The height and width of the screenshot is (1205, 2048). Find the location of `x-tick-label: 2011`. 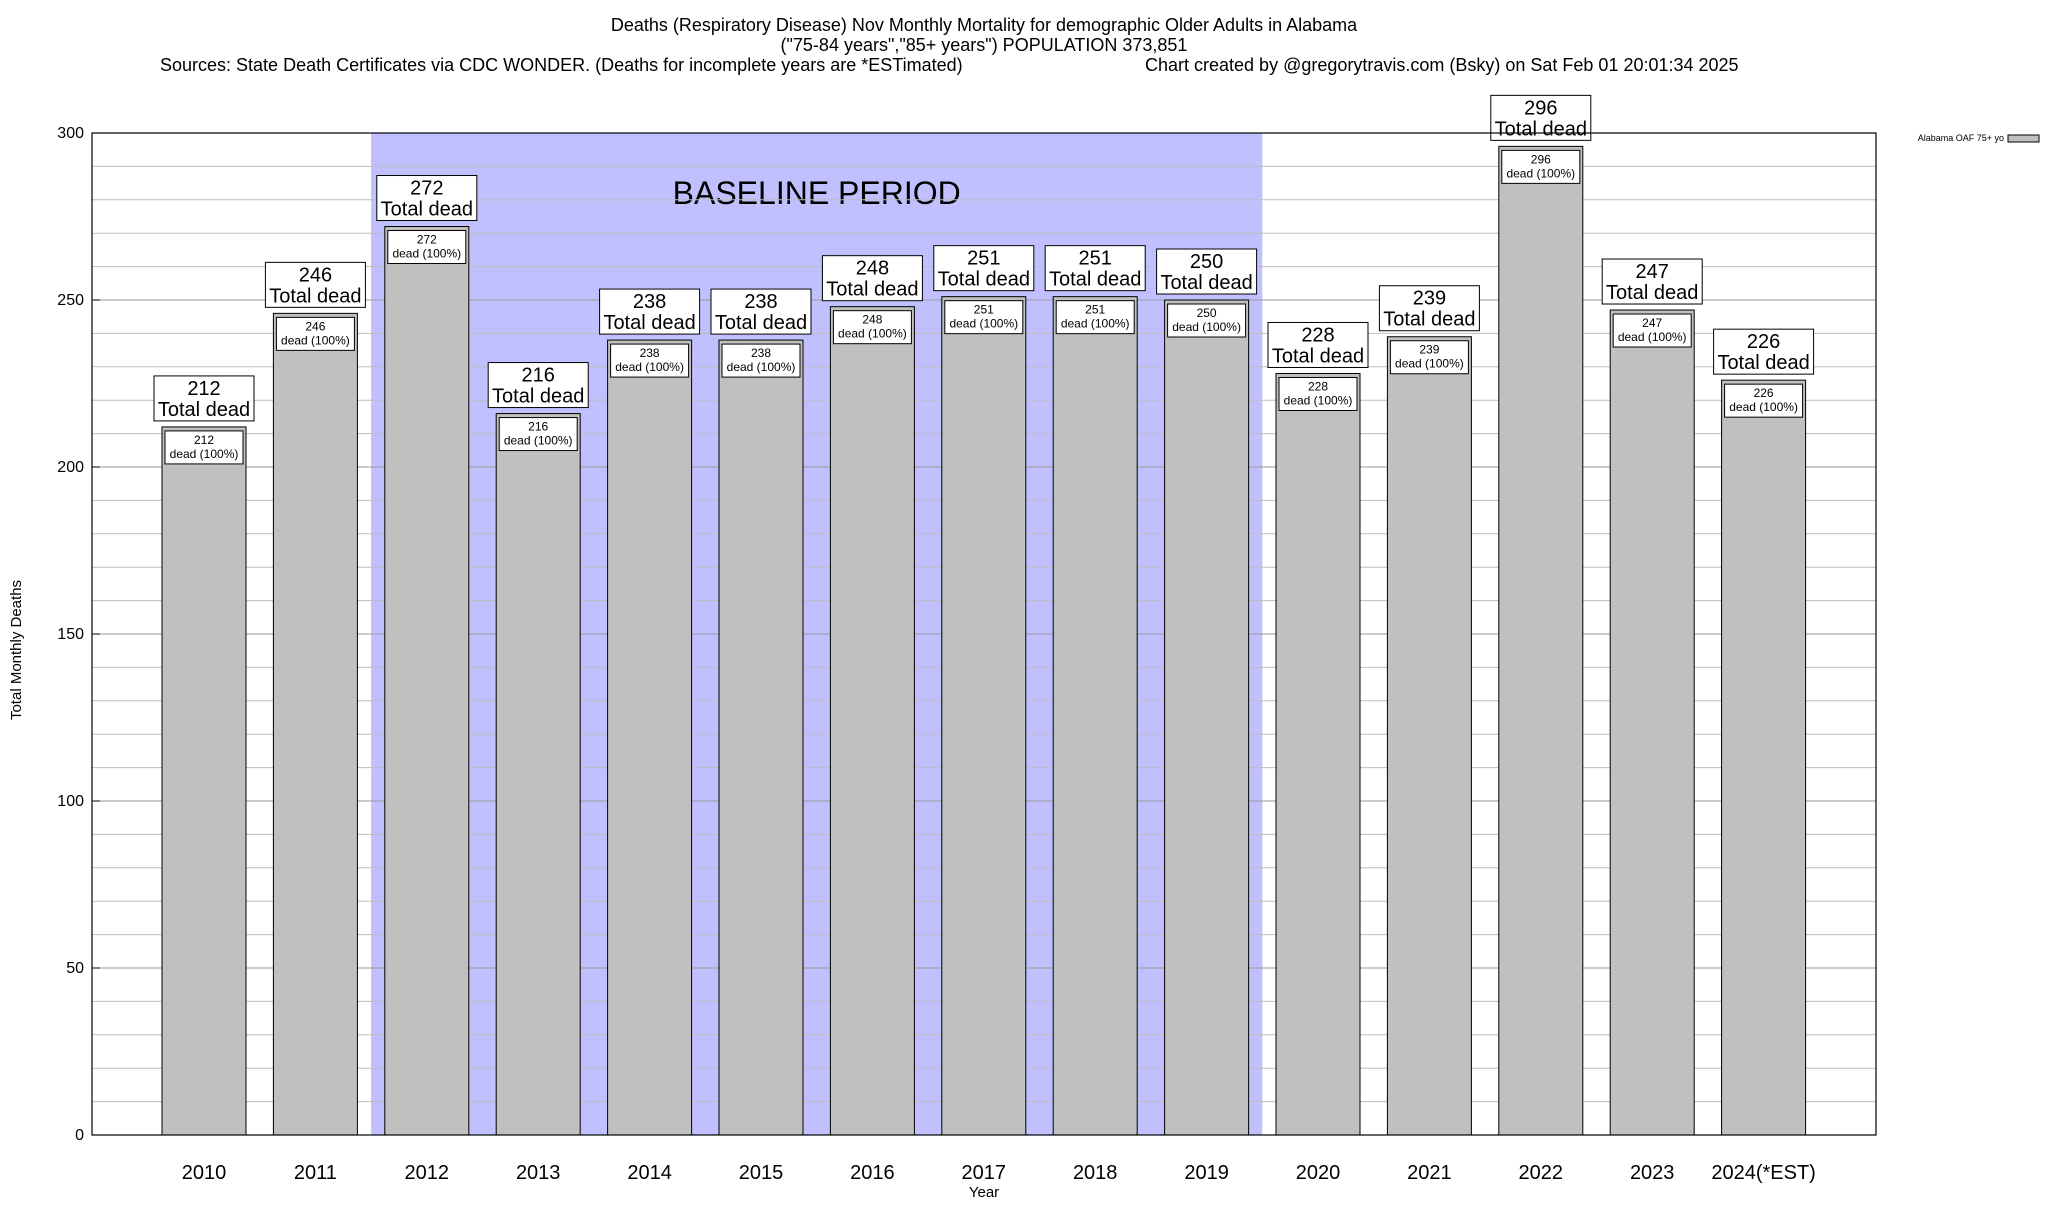

x-tick-label: 2011 is located at coordinates (315, 1173).